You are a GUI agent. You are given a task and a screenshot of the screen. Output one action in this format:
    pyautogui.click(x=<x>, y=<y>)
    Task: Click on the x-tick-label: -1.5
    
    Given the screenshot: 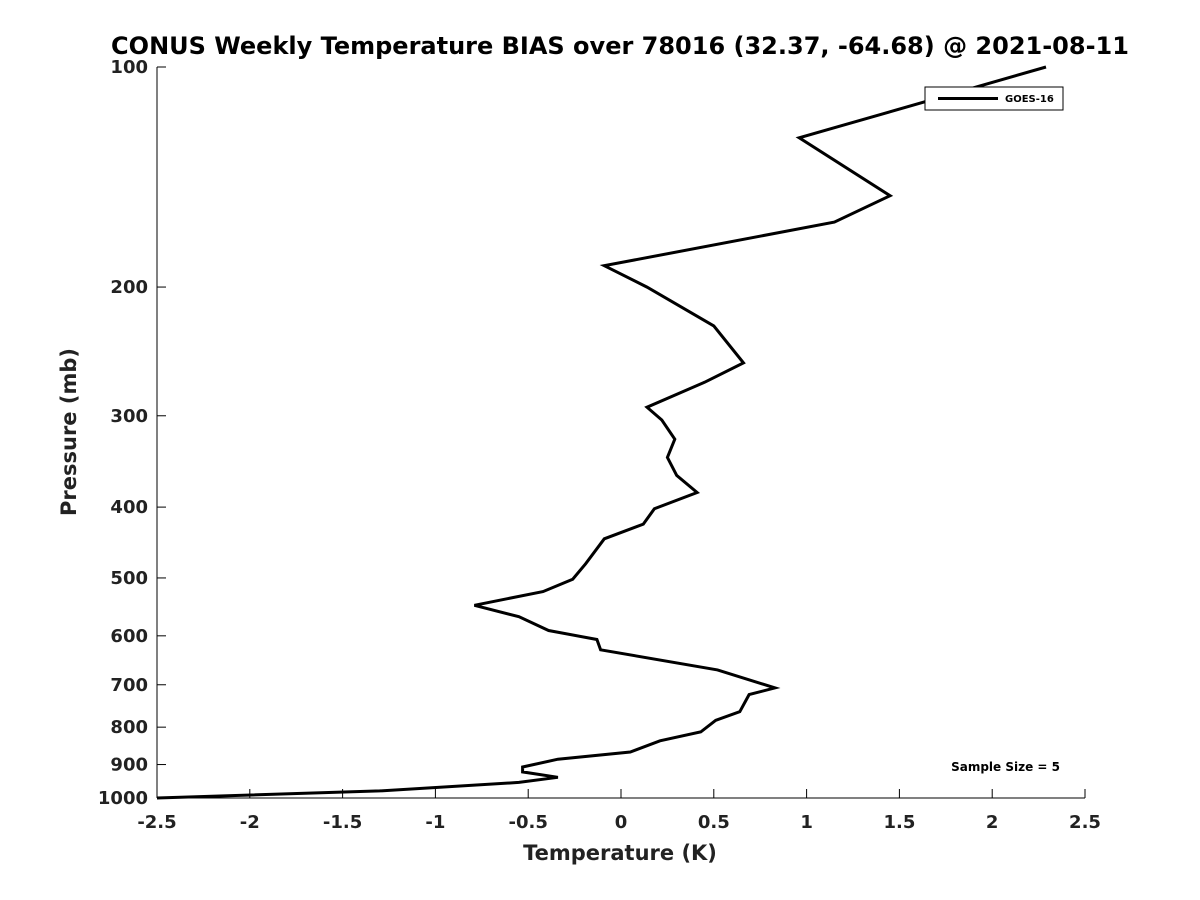 What is the action you would take?
    pyautogui.click(x=342, y=822)
    